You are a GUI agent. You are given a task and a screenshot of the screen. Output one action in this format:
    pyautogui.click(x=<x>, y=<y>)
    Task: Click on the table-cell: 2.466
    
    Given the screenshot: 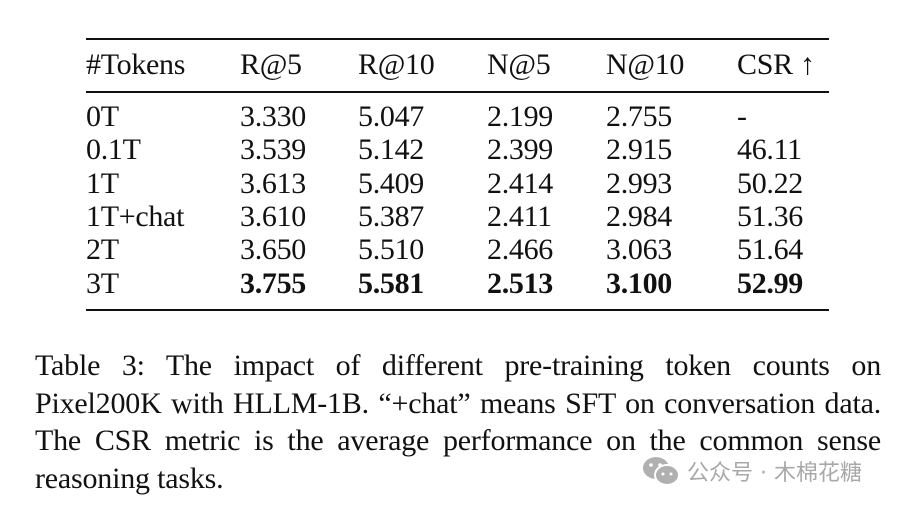 What is the action you would take?
    pyautogui.click(x=520, y=250)
    